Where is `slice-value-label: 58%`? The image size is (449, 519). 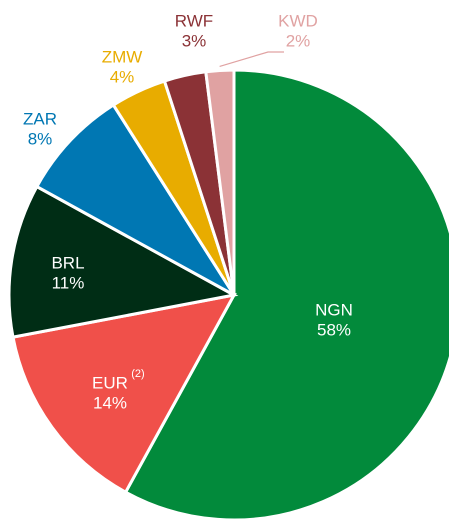
slice-value-label: 58% is located at coordinates (334, 329).